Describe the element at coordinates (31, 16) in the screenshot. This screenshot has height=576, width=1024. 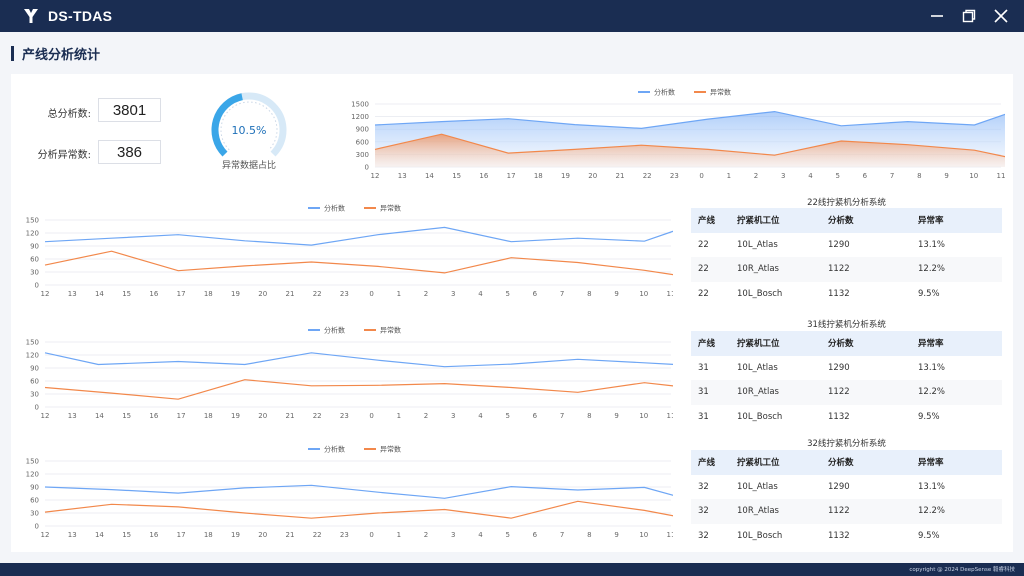
I see `ds-logo-icon` at that location.